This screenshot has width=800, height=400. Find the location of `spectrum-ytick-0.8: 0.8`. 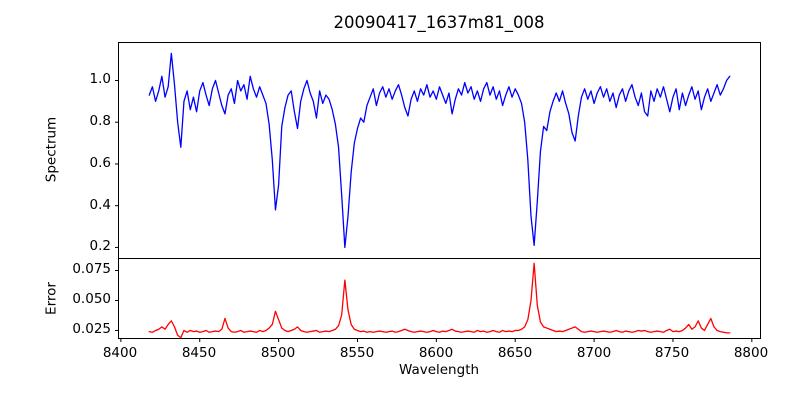

spectrum-ytick-0.8: 0.8 is located at coordinates (100, 121).